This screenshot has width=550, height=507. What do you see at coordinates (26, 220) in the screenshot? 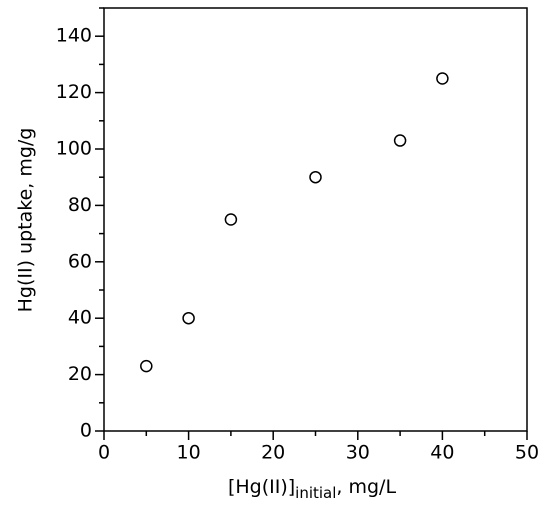
I see `y-axis-label: Hg(II) uptake, mg/g` at bounding box center [26, 220].